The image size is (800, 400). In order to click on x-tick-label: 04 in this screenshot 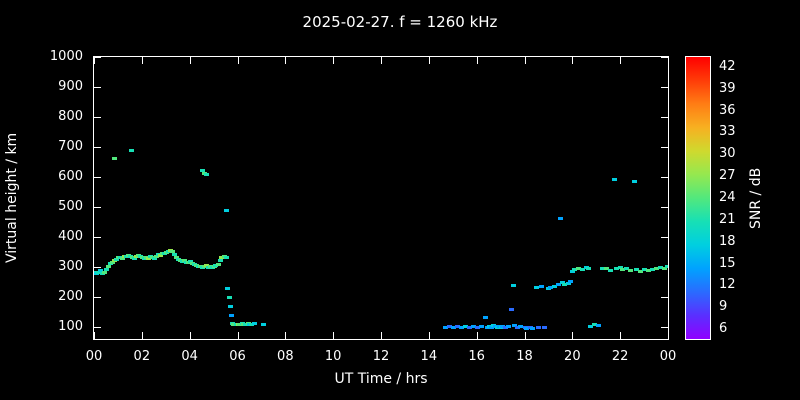, I will do `click(189, 356)`.